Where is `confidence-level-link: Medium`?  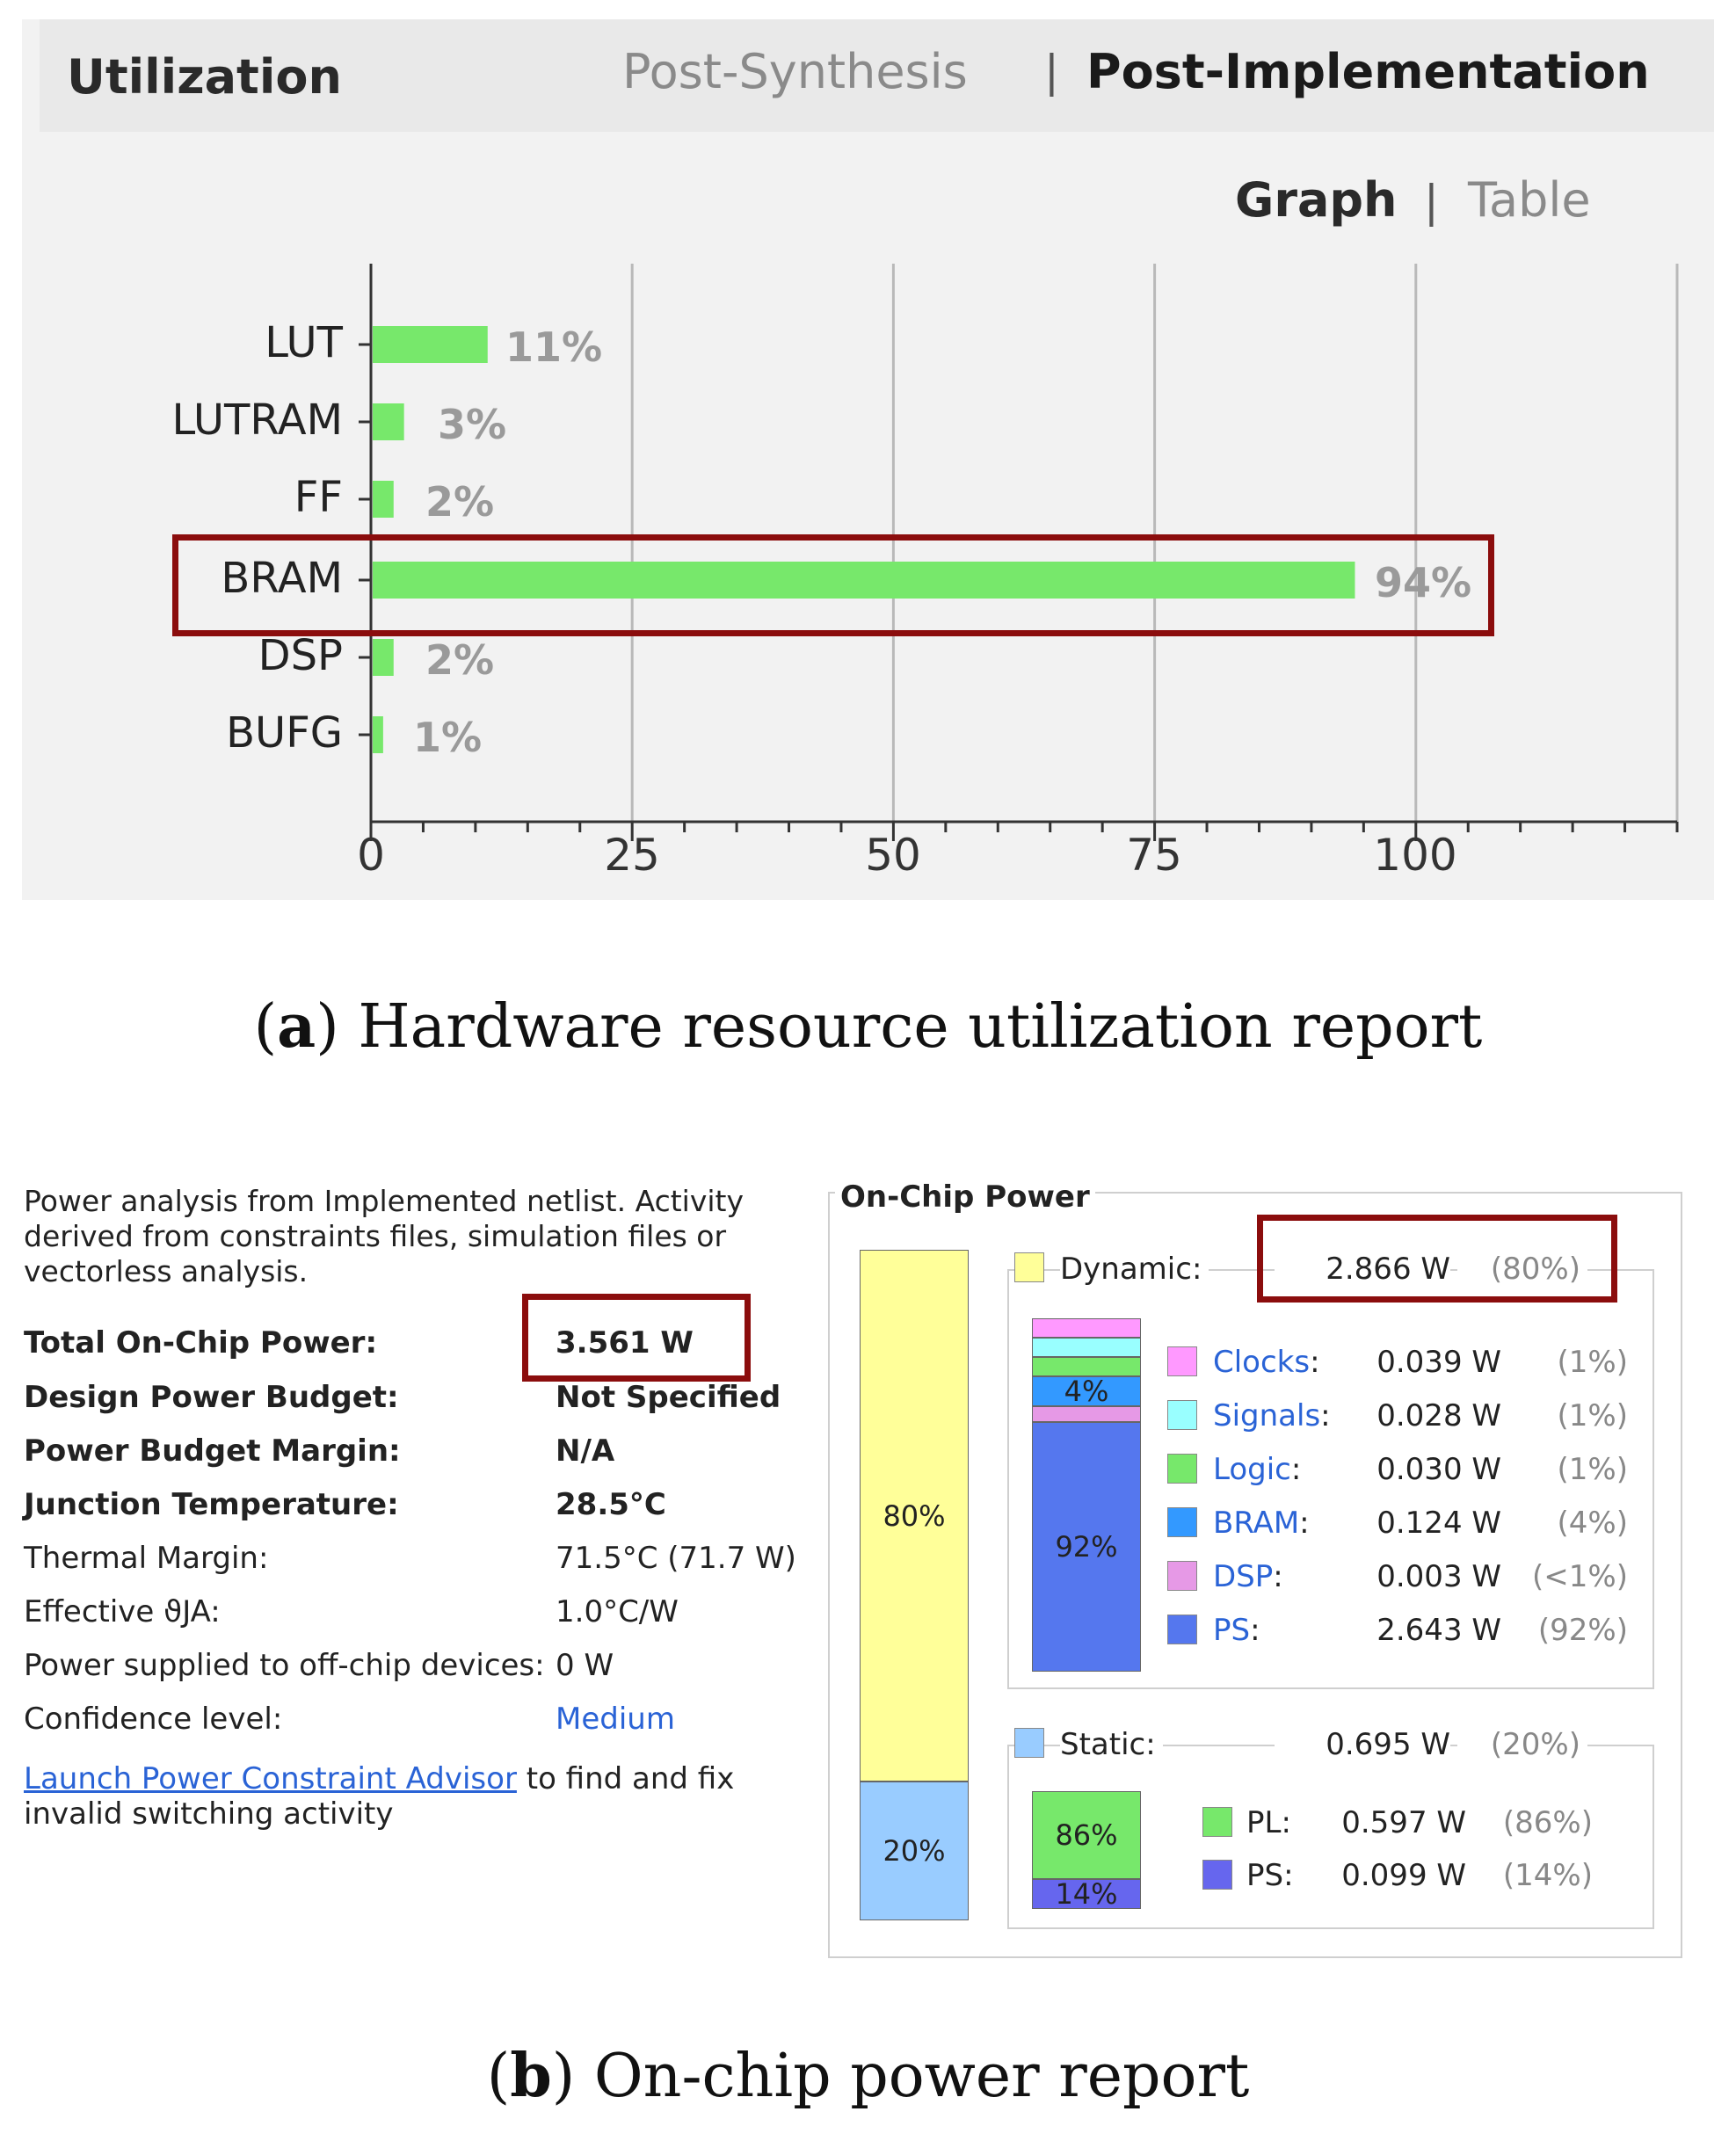 confidence-level-link: Medium is located at coordinates (615, 1719).